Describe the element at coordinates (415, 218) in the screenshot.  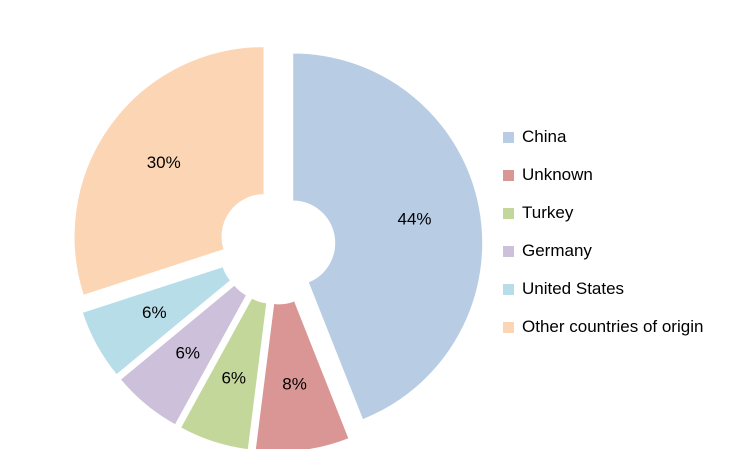
I see `data-label: 44%` at that location.